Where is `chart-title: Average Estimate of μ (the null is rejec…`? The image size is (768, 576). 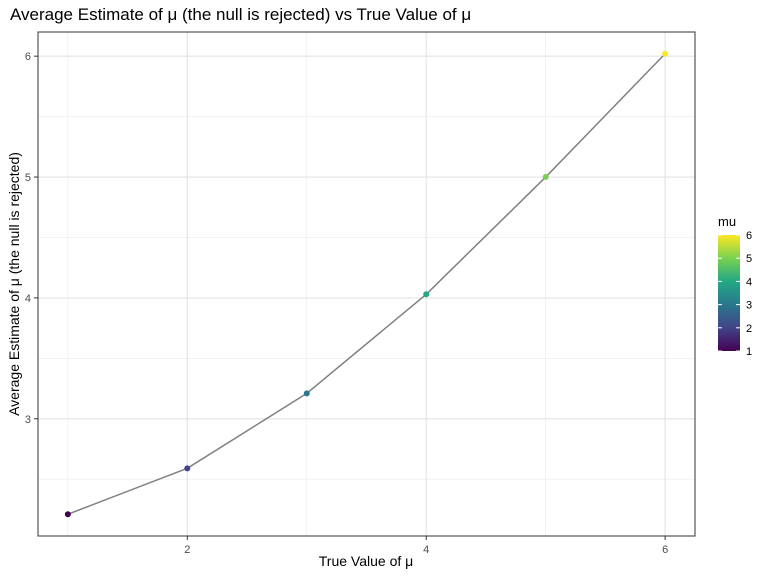
chart-title: Average Estimate of μ (the null is rejec… is located at coordinates (240, 14).